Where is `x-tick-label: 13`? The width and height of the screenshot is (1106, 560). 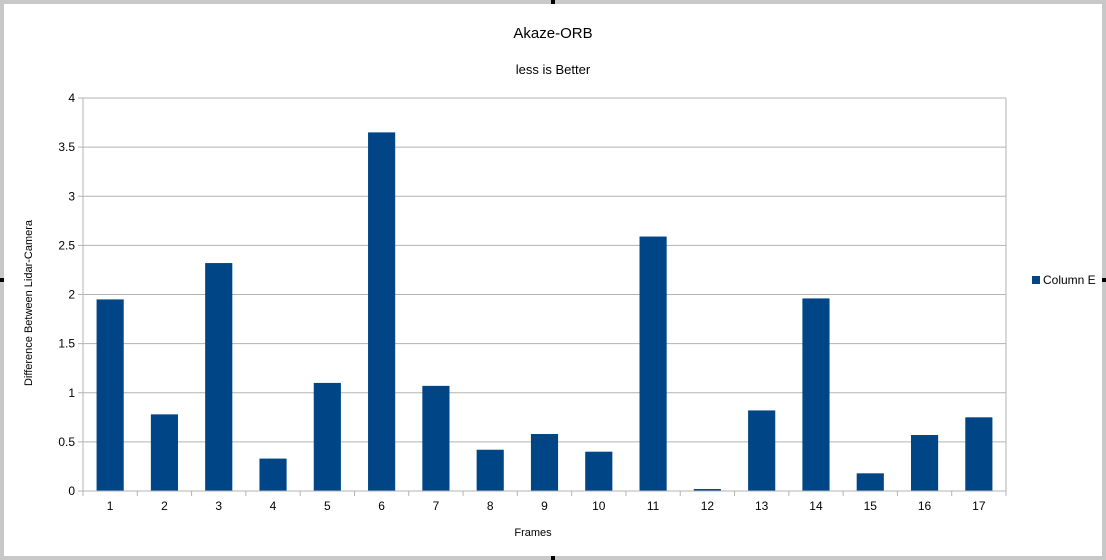 x-tick-label: 13 is located at coordinates (762, 506).